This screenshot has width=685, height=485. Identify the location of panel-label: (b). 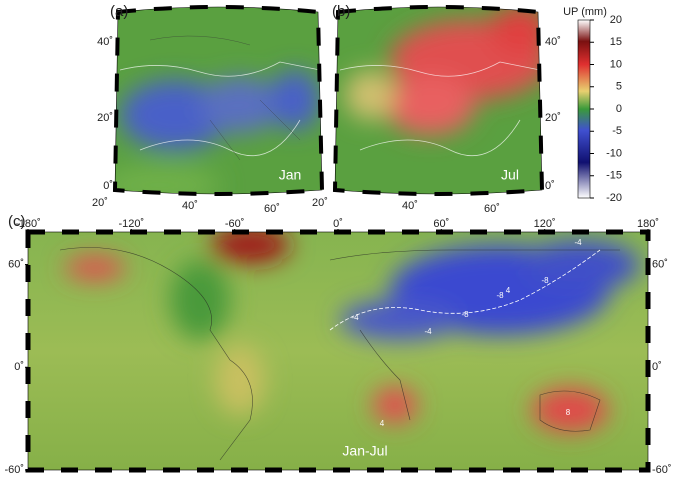
(341, 11).